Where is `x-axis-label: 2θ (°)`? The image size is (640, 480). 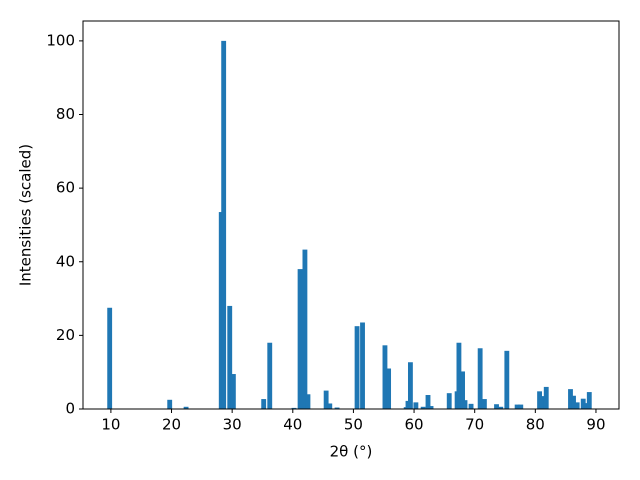 x-axis-label: 2θ (°) is located at coordinates (351, 452).